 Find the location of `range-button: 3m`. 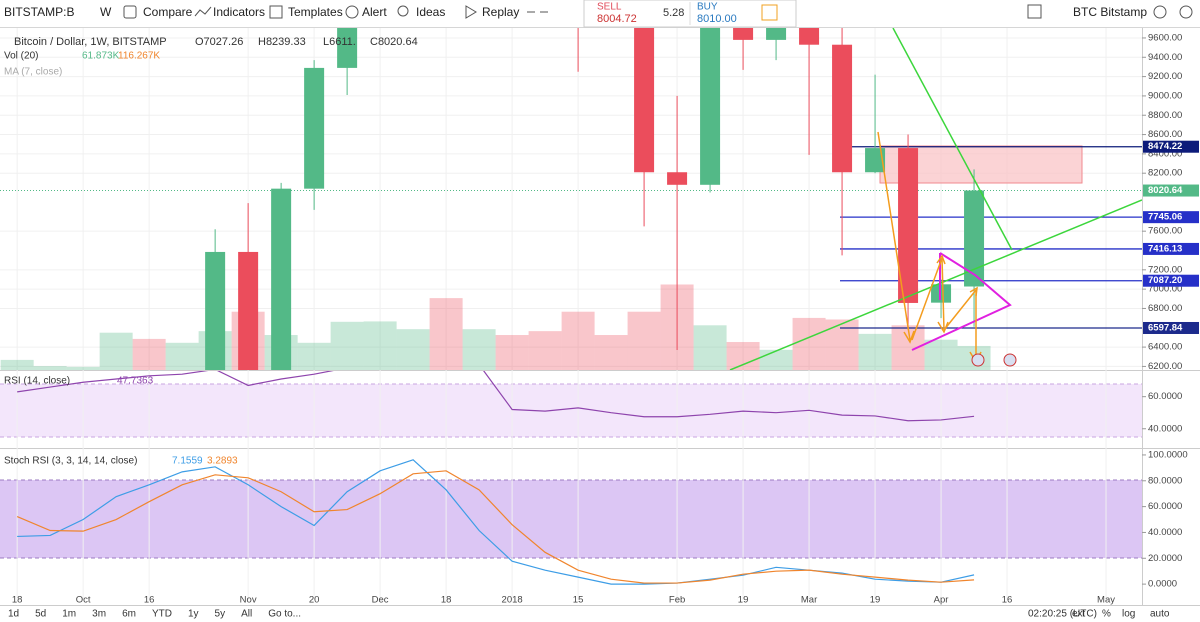

range-button: 3m is located at coordinates (99, 614).